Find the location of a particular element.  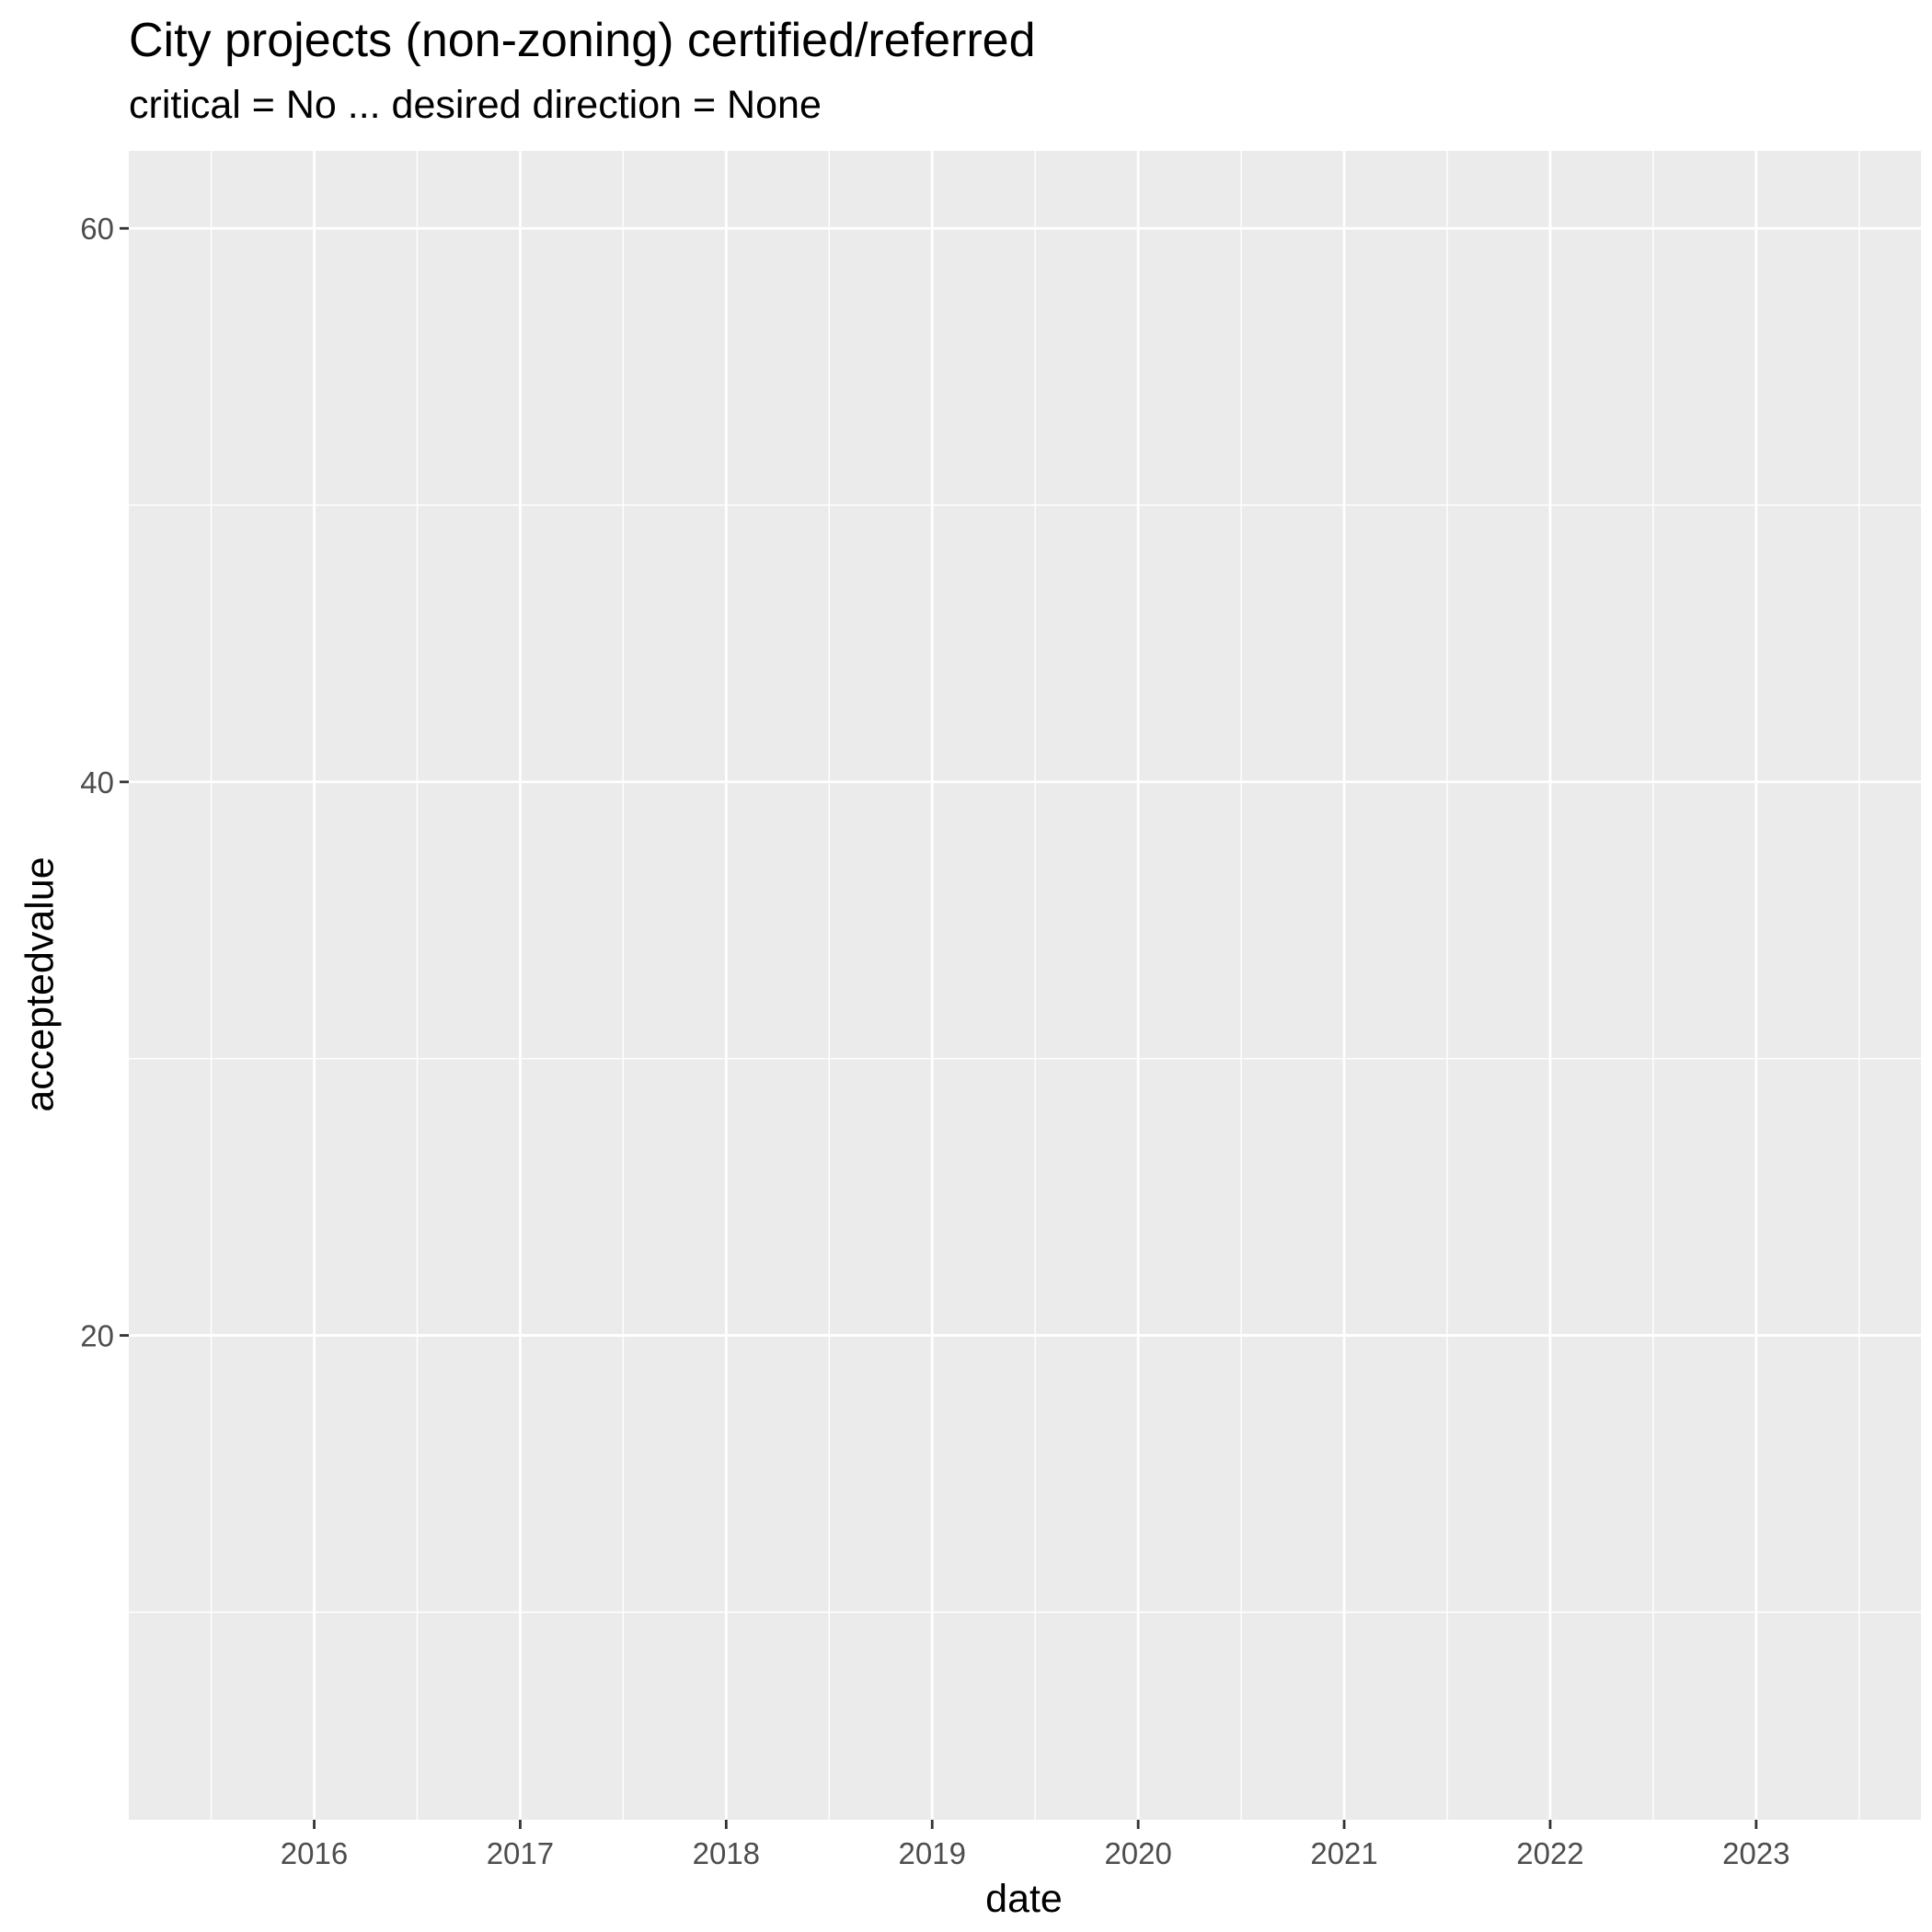

y-axis: 20 40 60 is located at coordinates (104, 782).